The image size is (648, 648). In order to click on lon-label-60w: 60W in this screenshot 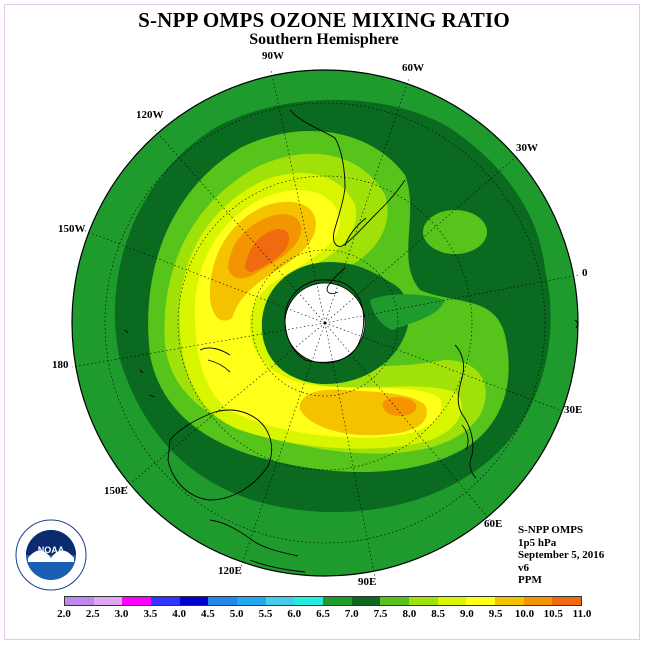, I will do `click(413, 68)`.